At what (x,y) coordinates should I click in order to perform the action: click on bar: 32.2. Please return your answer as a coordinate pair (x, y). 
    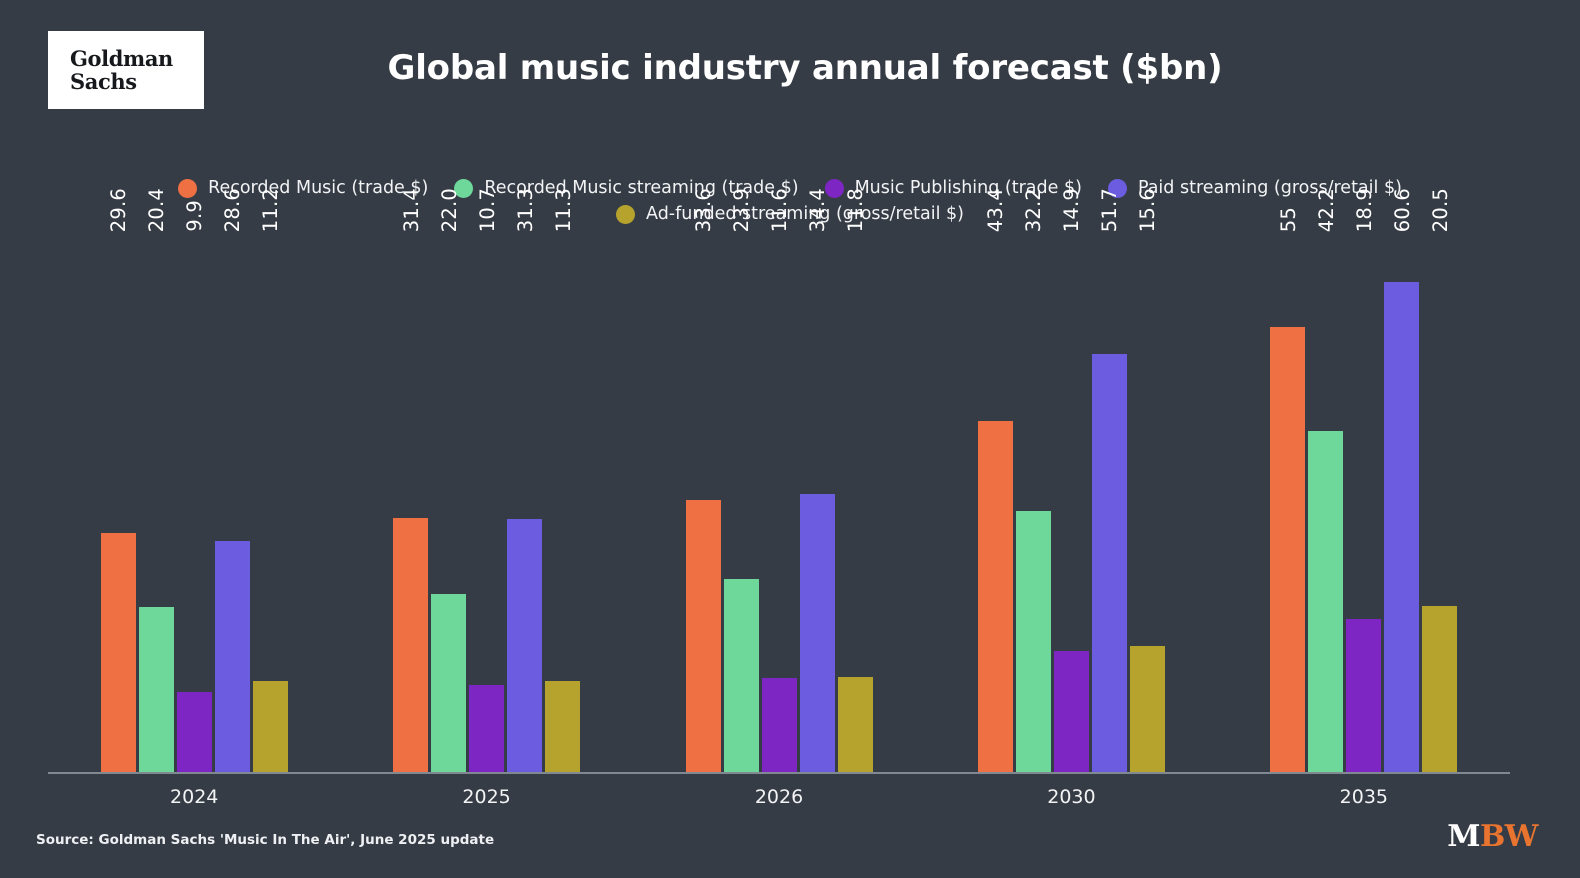
    Looking at the image, I should click on (1033, 480).